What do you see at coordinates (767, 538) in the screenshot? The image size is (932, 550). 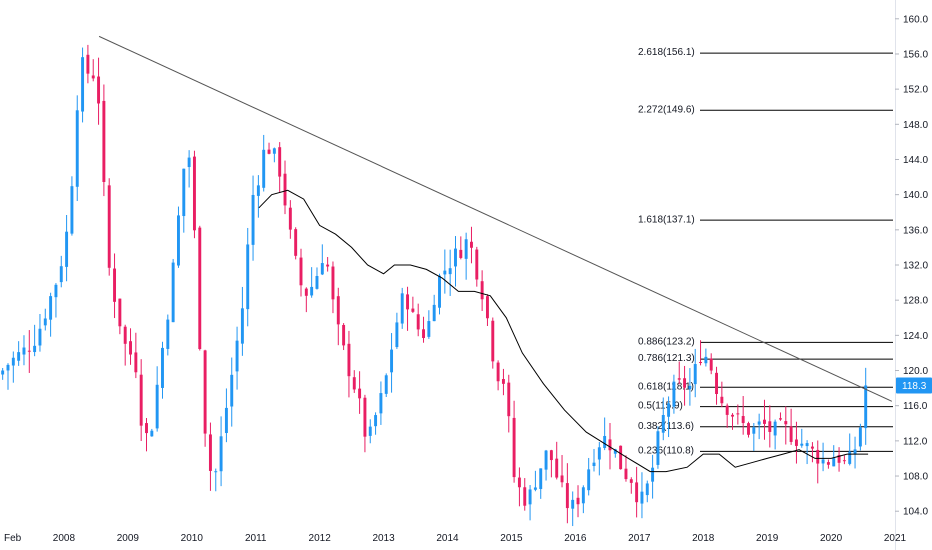 I see `x-tick-label: 2019` at bounding box center [767, 538].